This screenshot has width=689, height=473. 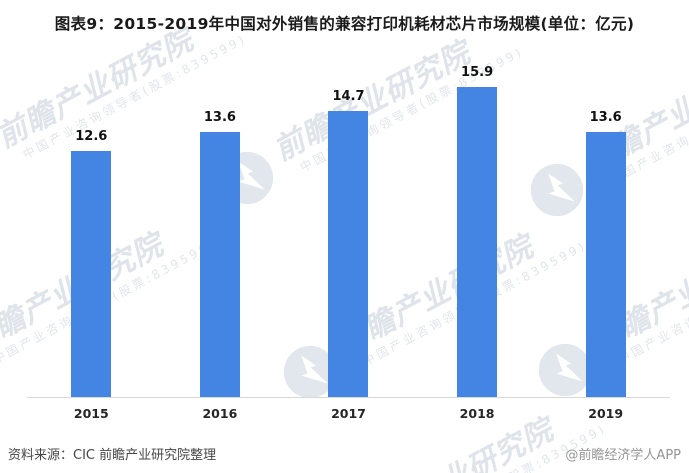 What do you see at coordinates (477, 242) in the screenshot?
I see `bar-2018` at bounding box center [477, 242].